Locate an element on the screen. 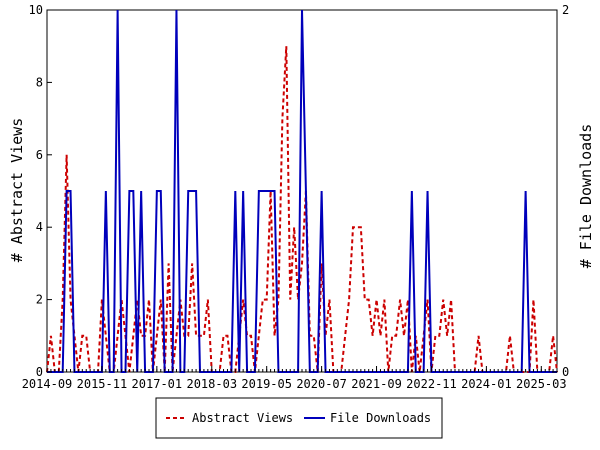  y-axis-right-title: # File Downloads is located at coordinates (586, 196).